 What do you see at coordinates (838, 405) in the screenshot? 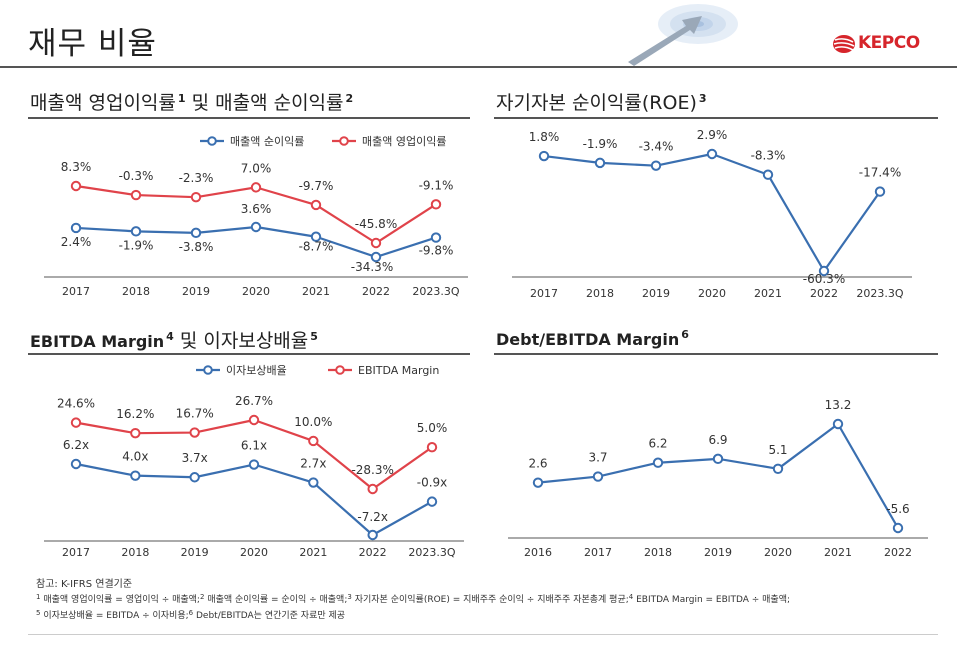
I see `data-label: 13.2` at bounding box center [838, 405].